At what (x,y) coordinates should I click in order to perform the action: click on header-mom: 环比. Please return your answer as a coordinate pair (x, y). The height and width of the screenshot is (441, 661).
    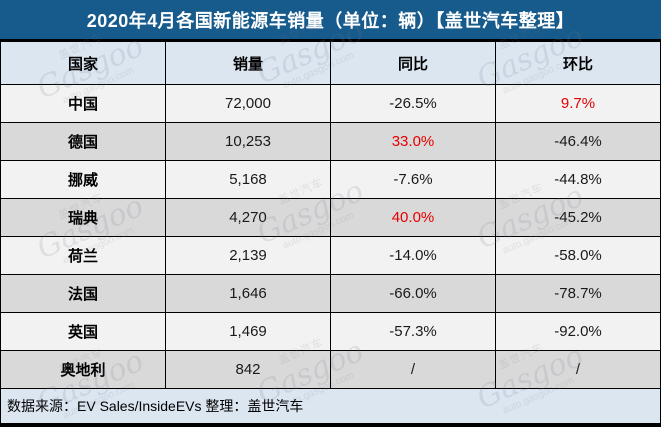
    Looking at the image, I should click on (578, 63).